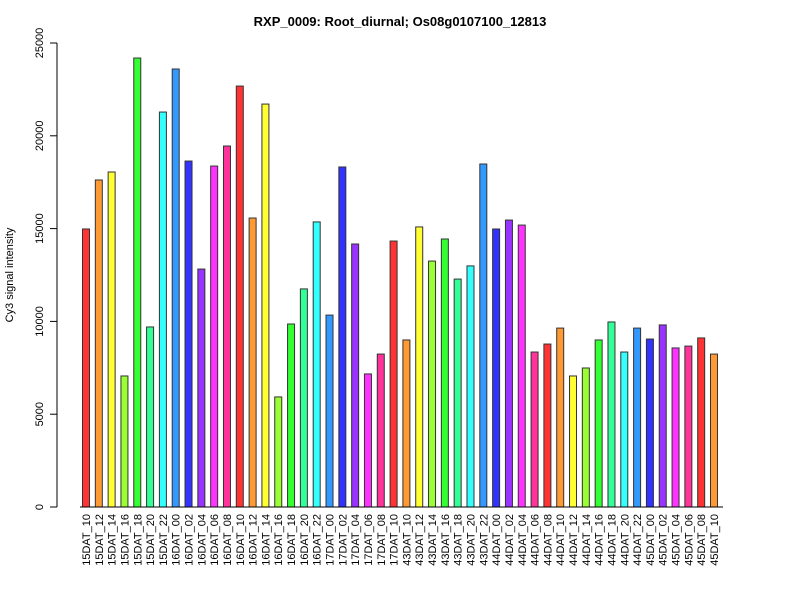  I want to click on x-tick-label: 16DAT_08, so click(228, 540).